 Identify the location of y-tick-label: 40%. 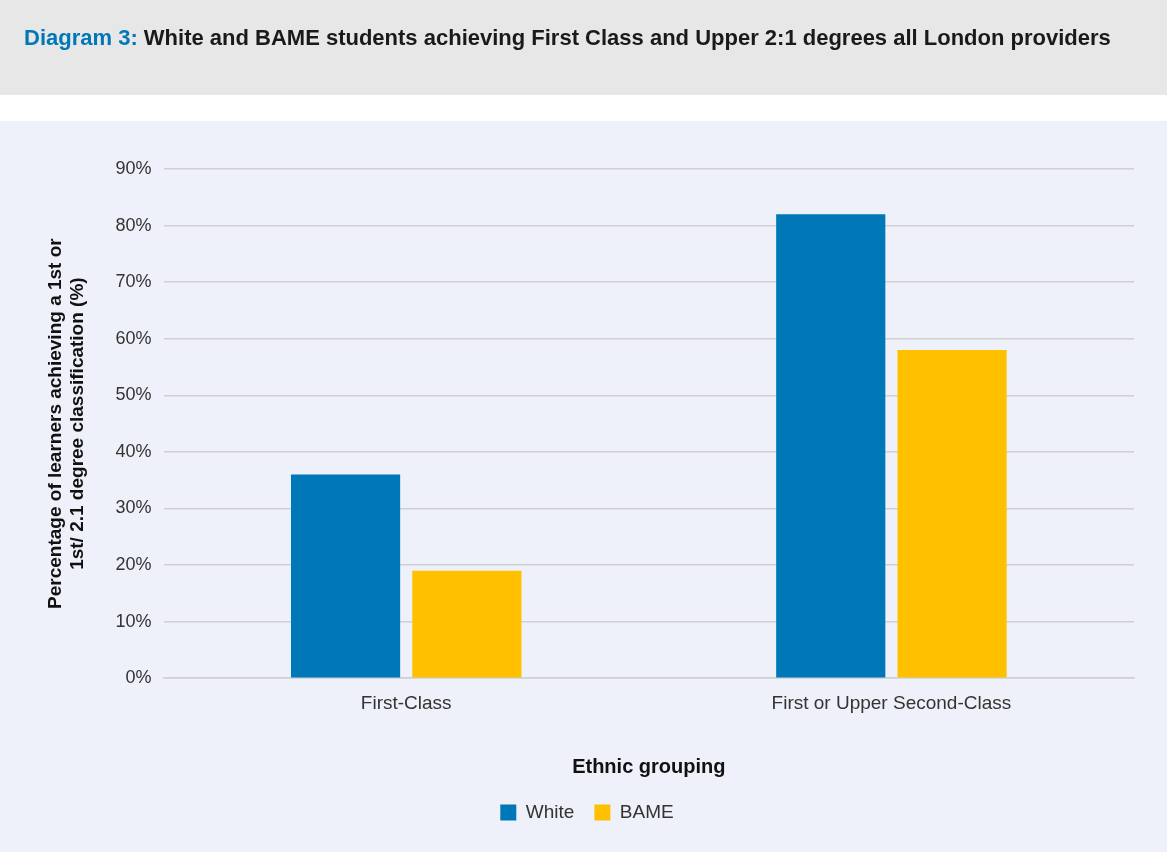
(133, 450).